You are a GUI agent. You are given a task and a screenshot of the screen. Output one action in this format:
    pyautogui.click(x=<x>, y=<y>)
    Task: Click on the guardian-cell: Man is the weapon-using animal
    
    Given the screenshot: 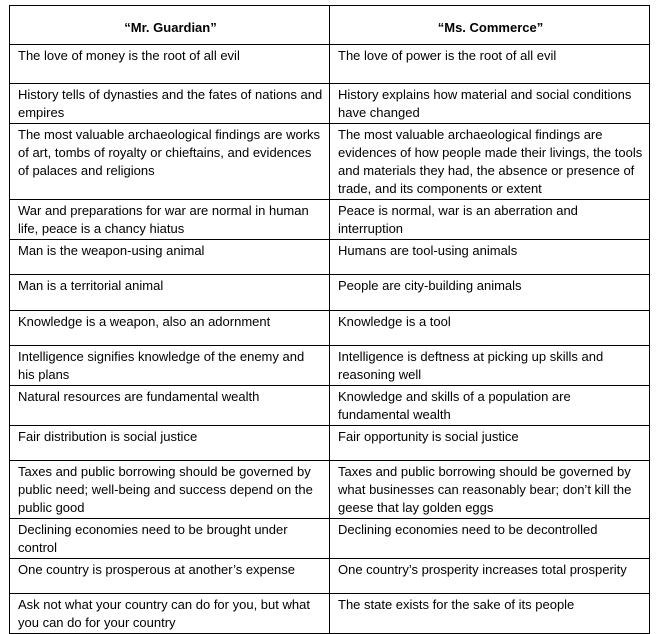 What is the action you would take?
    pyautogui.click(x=169, y=257)
    